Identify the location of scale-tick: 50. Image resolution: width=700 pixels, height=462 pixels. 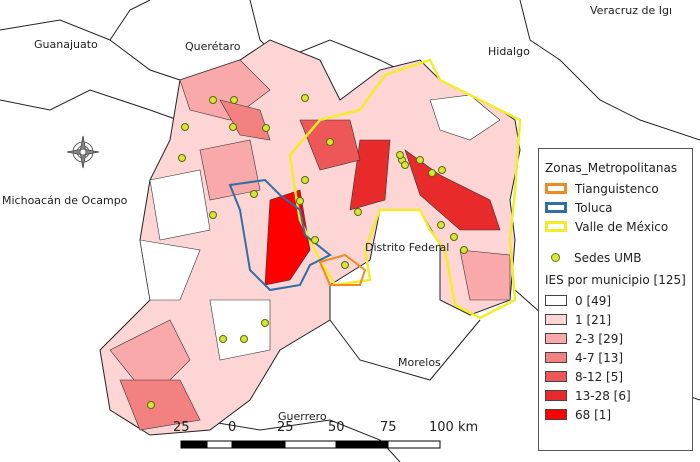
(336, 427).